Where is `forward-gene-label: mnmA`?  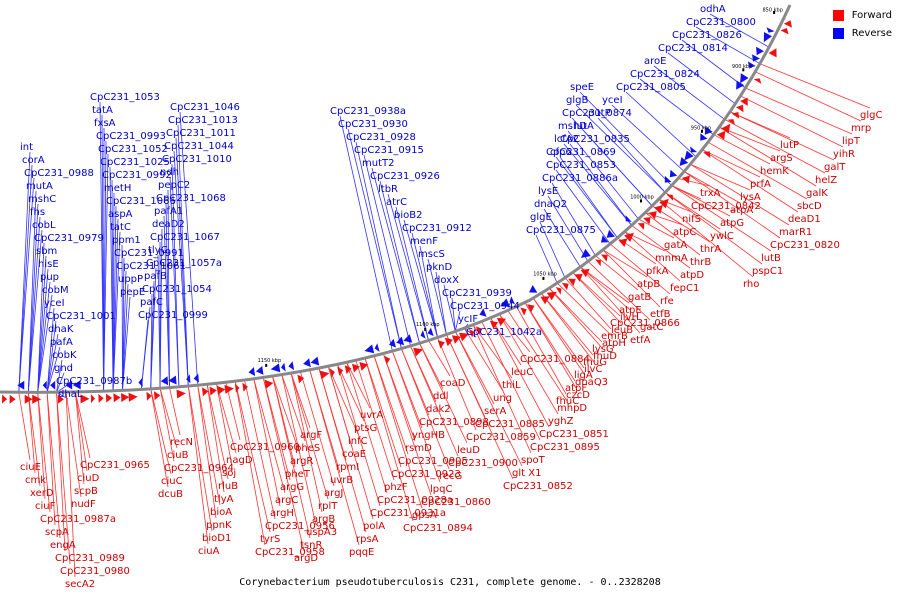
forward-gene-label: mnmA is located at coordinates (671, 258).